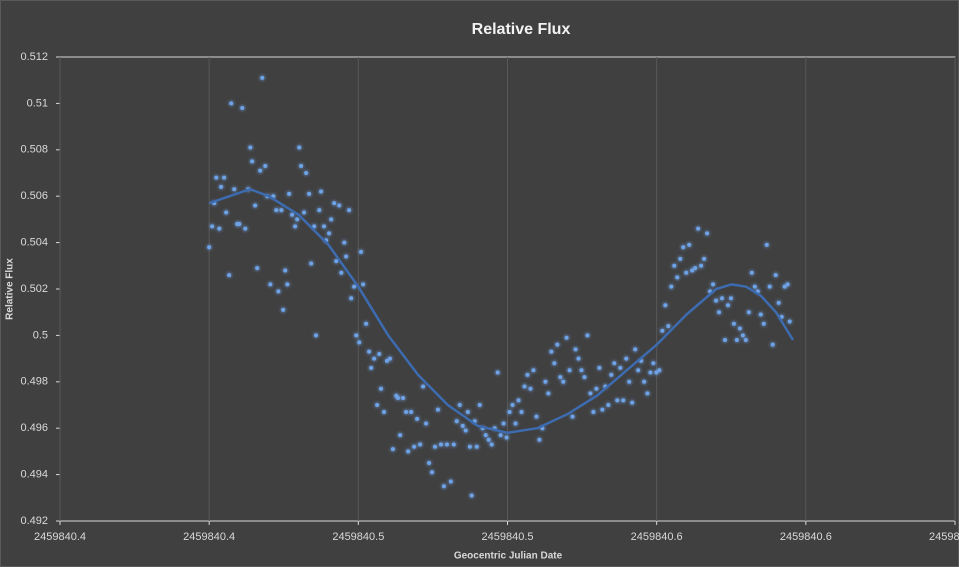 This screenshot has width=959, height=567. Describe the element at coordinates (34, 243) in the screenshot. I see `y-tick-label: 0.504` at that location.